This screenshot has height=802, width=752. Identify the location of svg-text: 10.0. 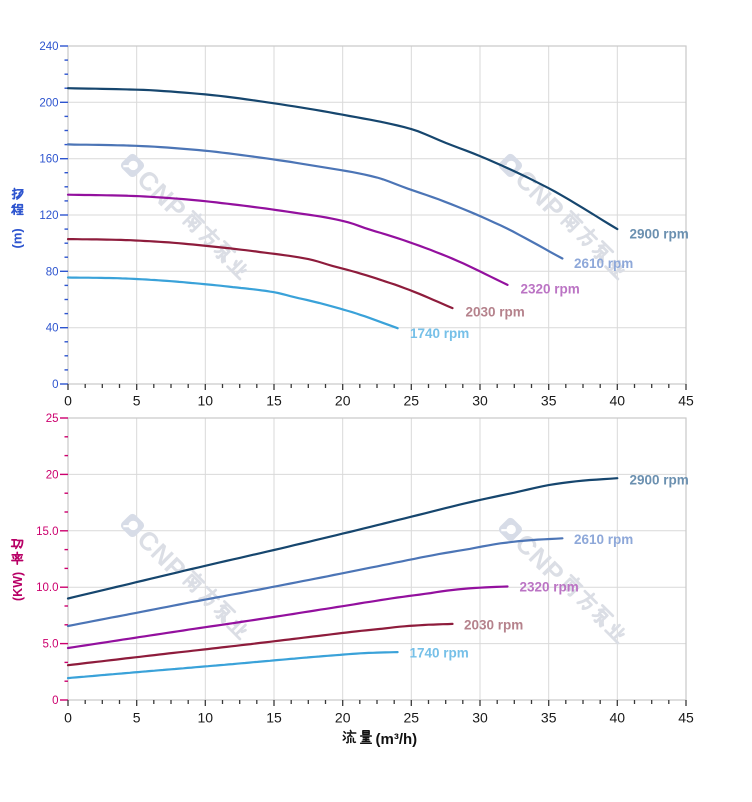
(47, 588).